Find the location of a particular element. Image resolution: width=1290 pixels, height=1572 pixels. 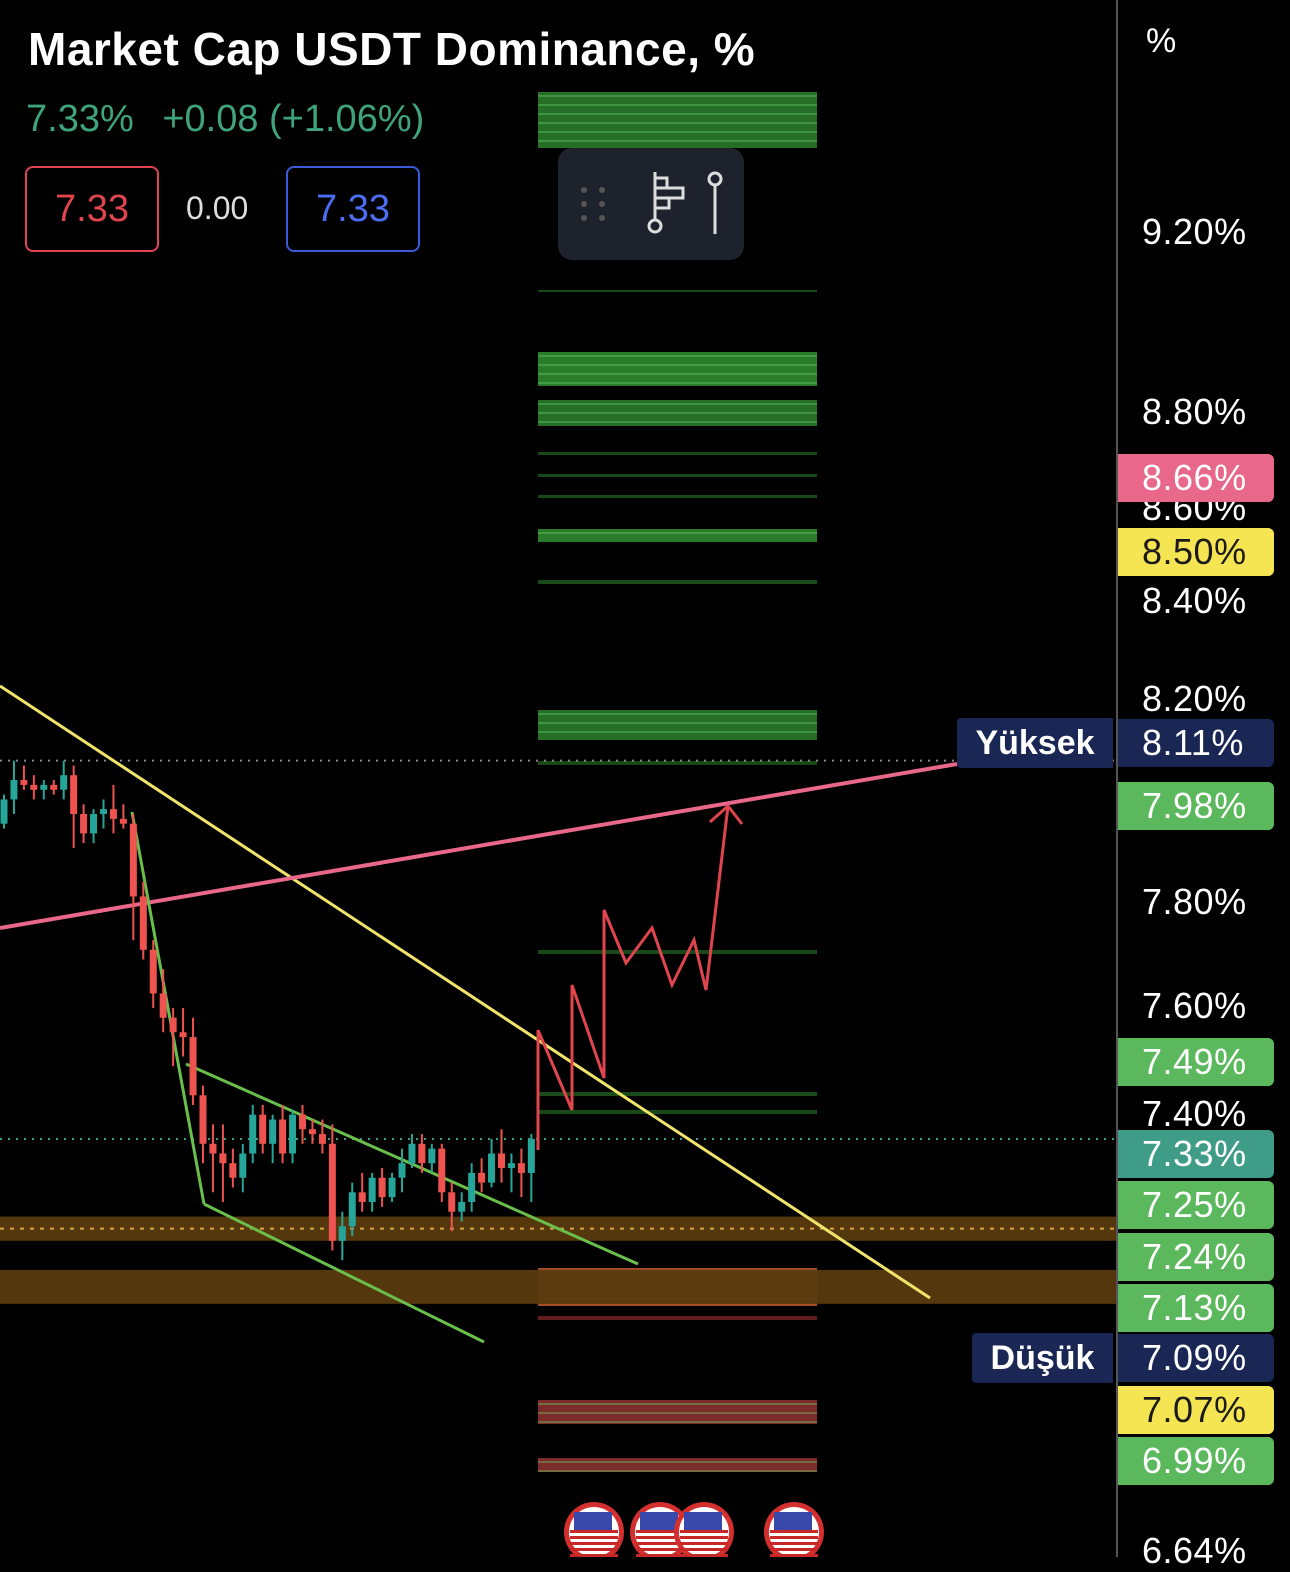

change-value: +0.08 (+1.06%) is located at coordinates (293, 119).